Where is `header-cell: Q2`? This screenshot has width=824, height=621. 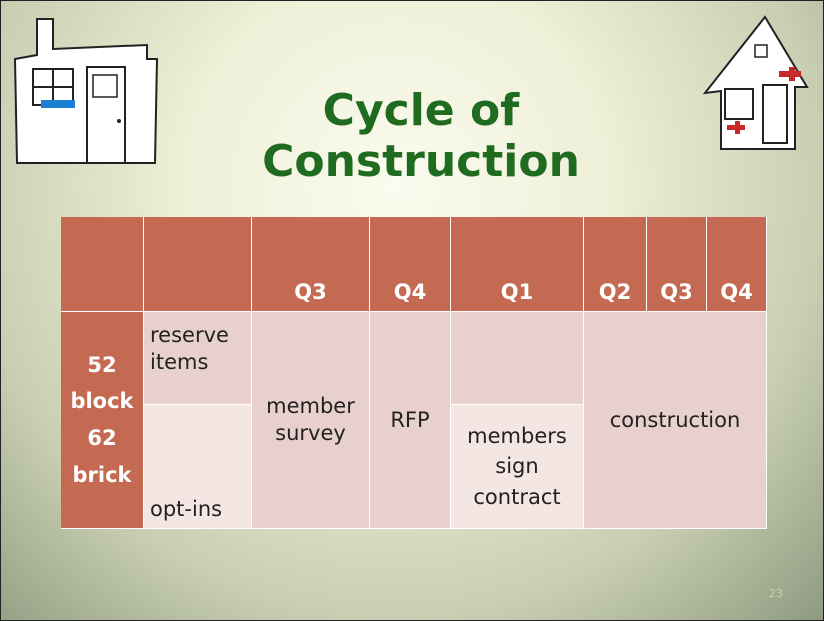
header-cell: Q2 is located at coordinates (615, 264).